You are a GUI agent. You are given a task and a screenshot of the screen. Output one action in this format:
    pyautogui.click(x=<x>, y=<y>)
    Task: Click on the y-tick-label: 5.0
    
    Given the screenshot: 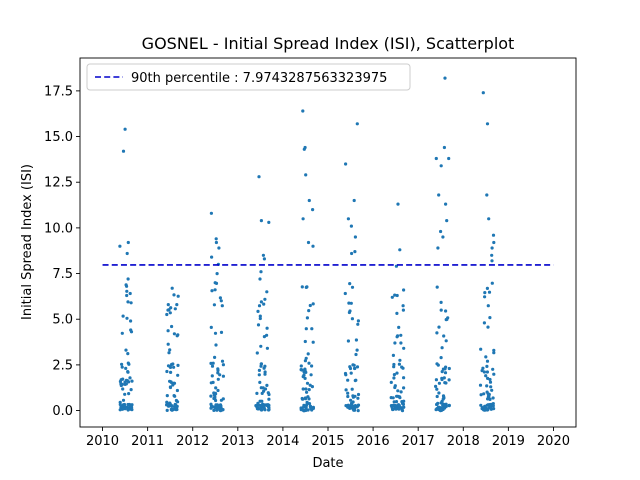 What is the action you would take?
    pyautogui.click(x=62, y=320)
    